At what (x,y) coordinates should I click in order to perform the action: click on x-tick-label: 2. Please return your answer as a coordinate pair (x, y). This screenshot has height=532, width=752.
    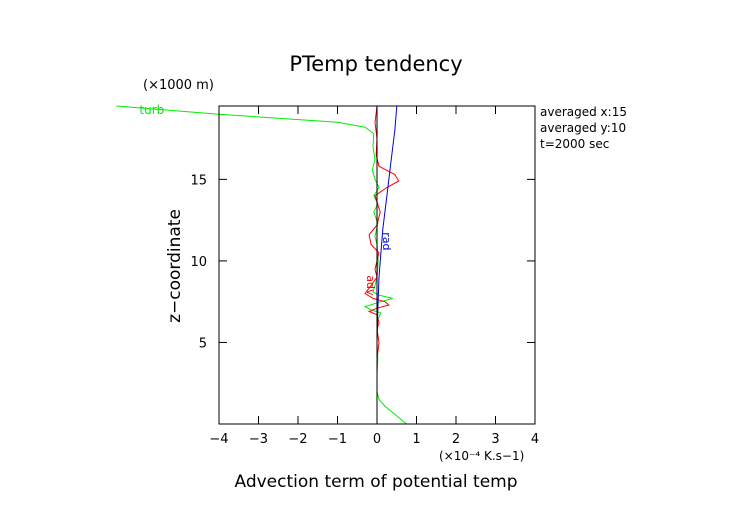
    Looking at the image, I should click on (456, 439).